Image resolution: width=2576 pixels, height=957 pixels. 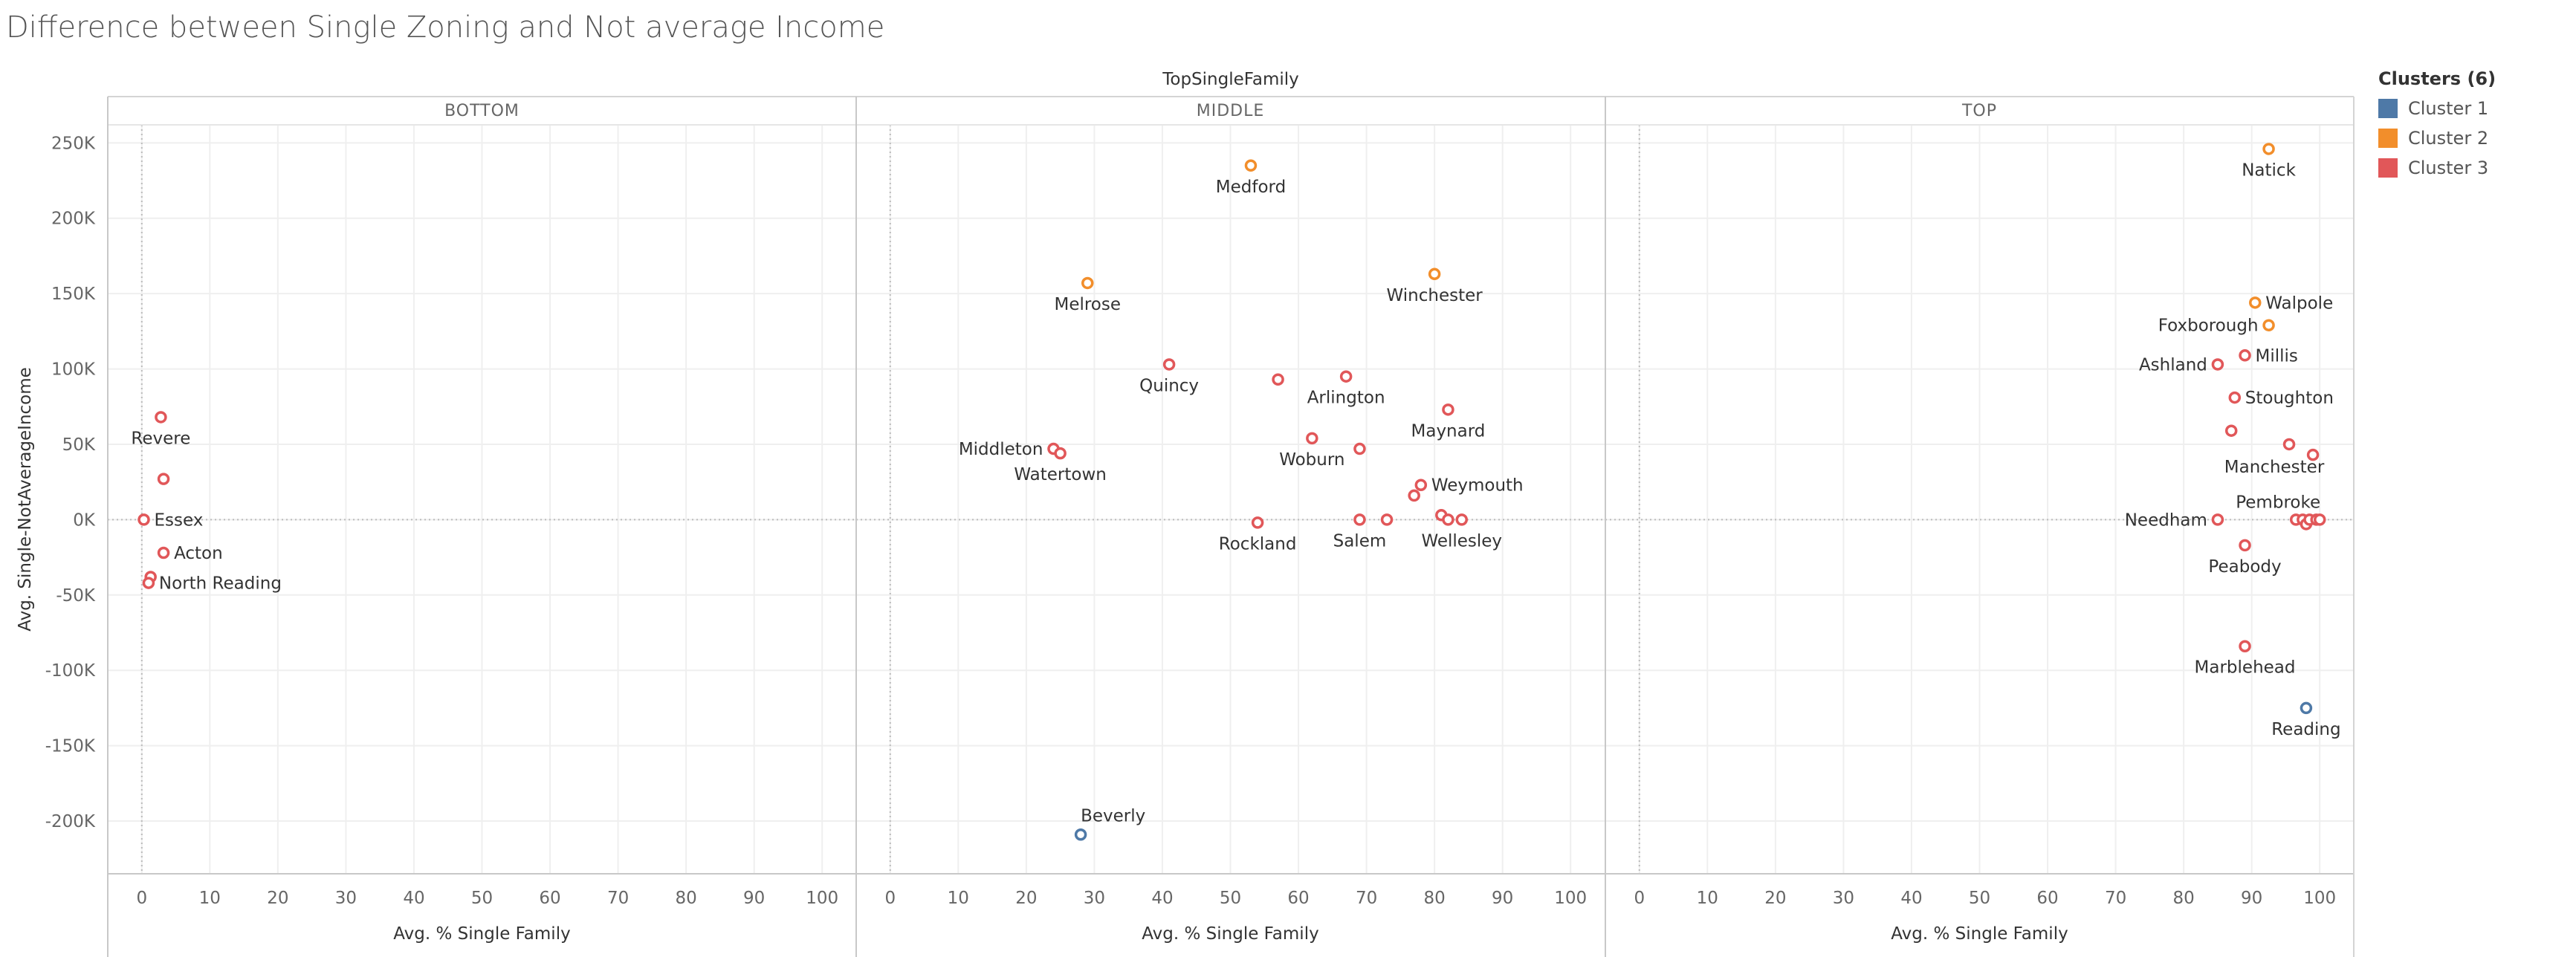 I want to click on data-label: Maynard, so click(x=1448, y=431).